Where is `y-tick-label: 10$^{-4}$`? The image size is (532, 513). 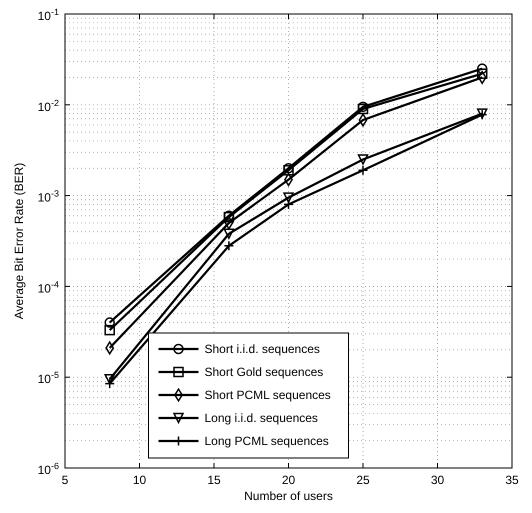
y-tick-label: 10$^{-4}$ is located at coordinates (48, 287).